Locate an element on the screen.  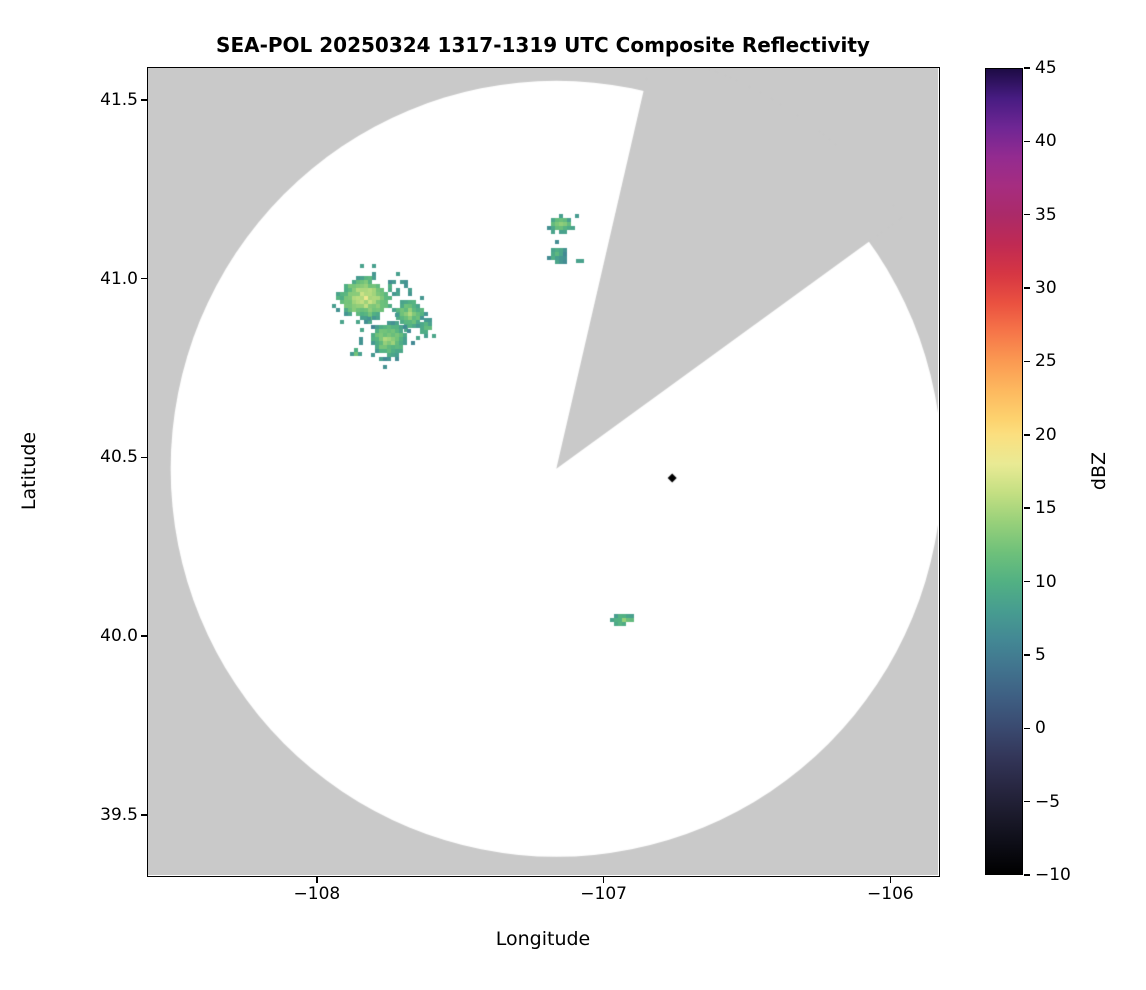
x-axis-label: Longitude is located at coordinates (543, 939).